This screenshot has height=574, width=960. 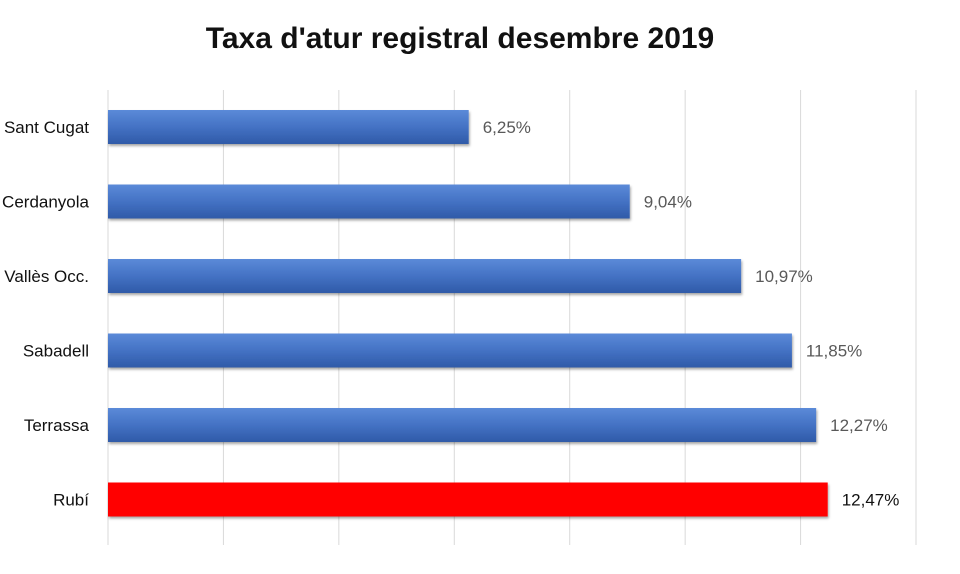 What do you see at coordinates (46, 276) in the screenshot?
I see `category-label: Vallès Occ.` at bounding box center [46, 276].